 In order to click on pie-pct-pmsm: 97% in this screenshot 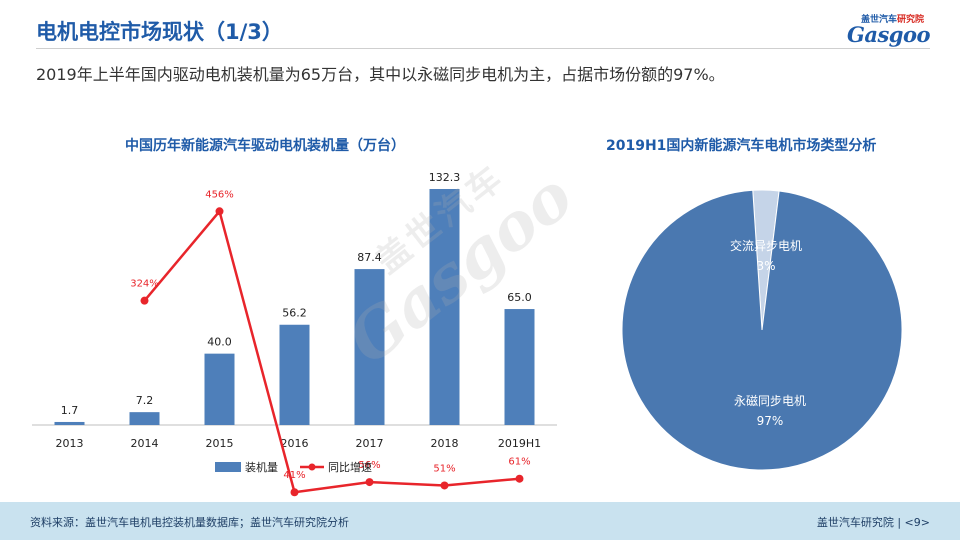, I will do `click(770, 421)`.